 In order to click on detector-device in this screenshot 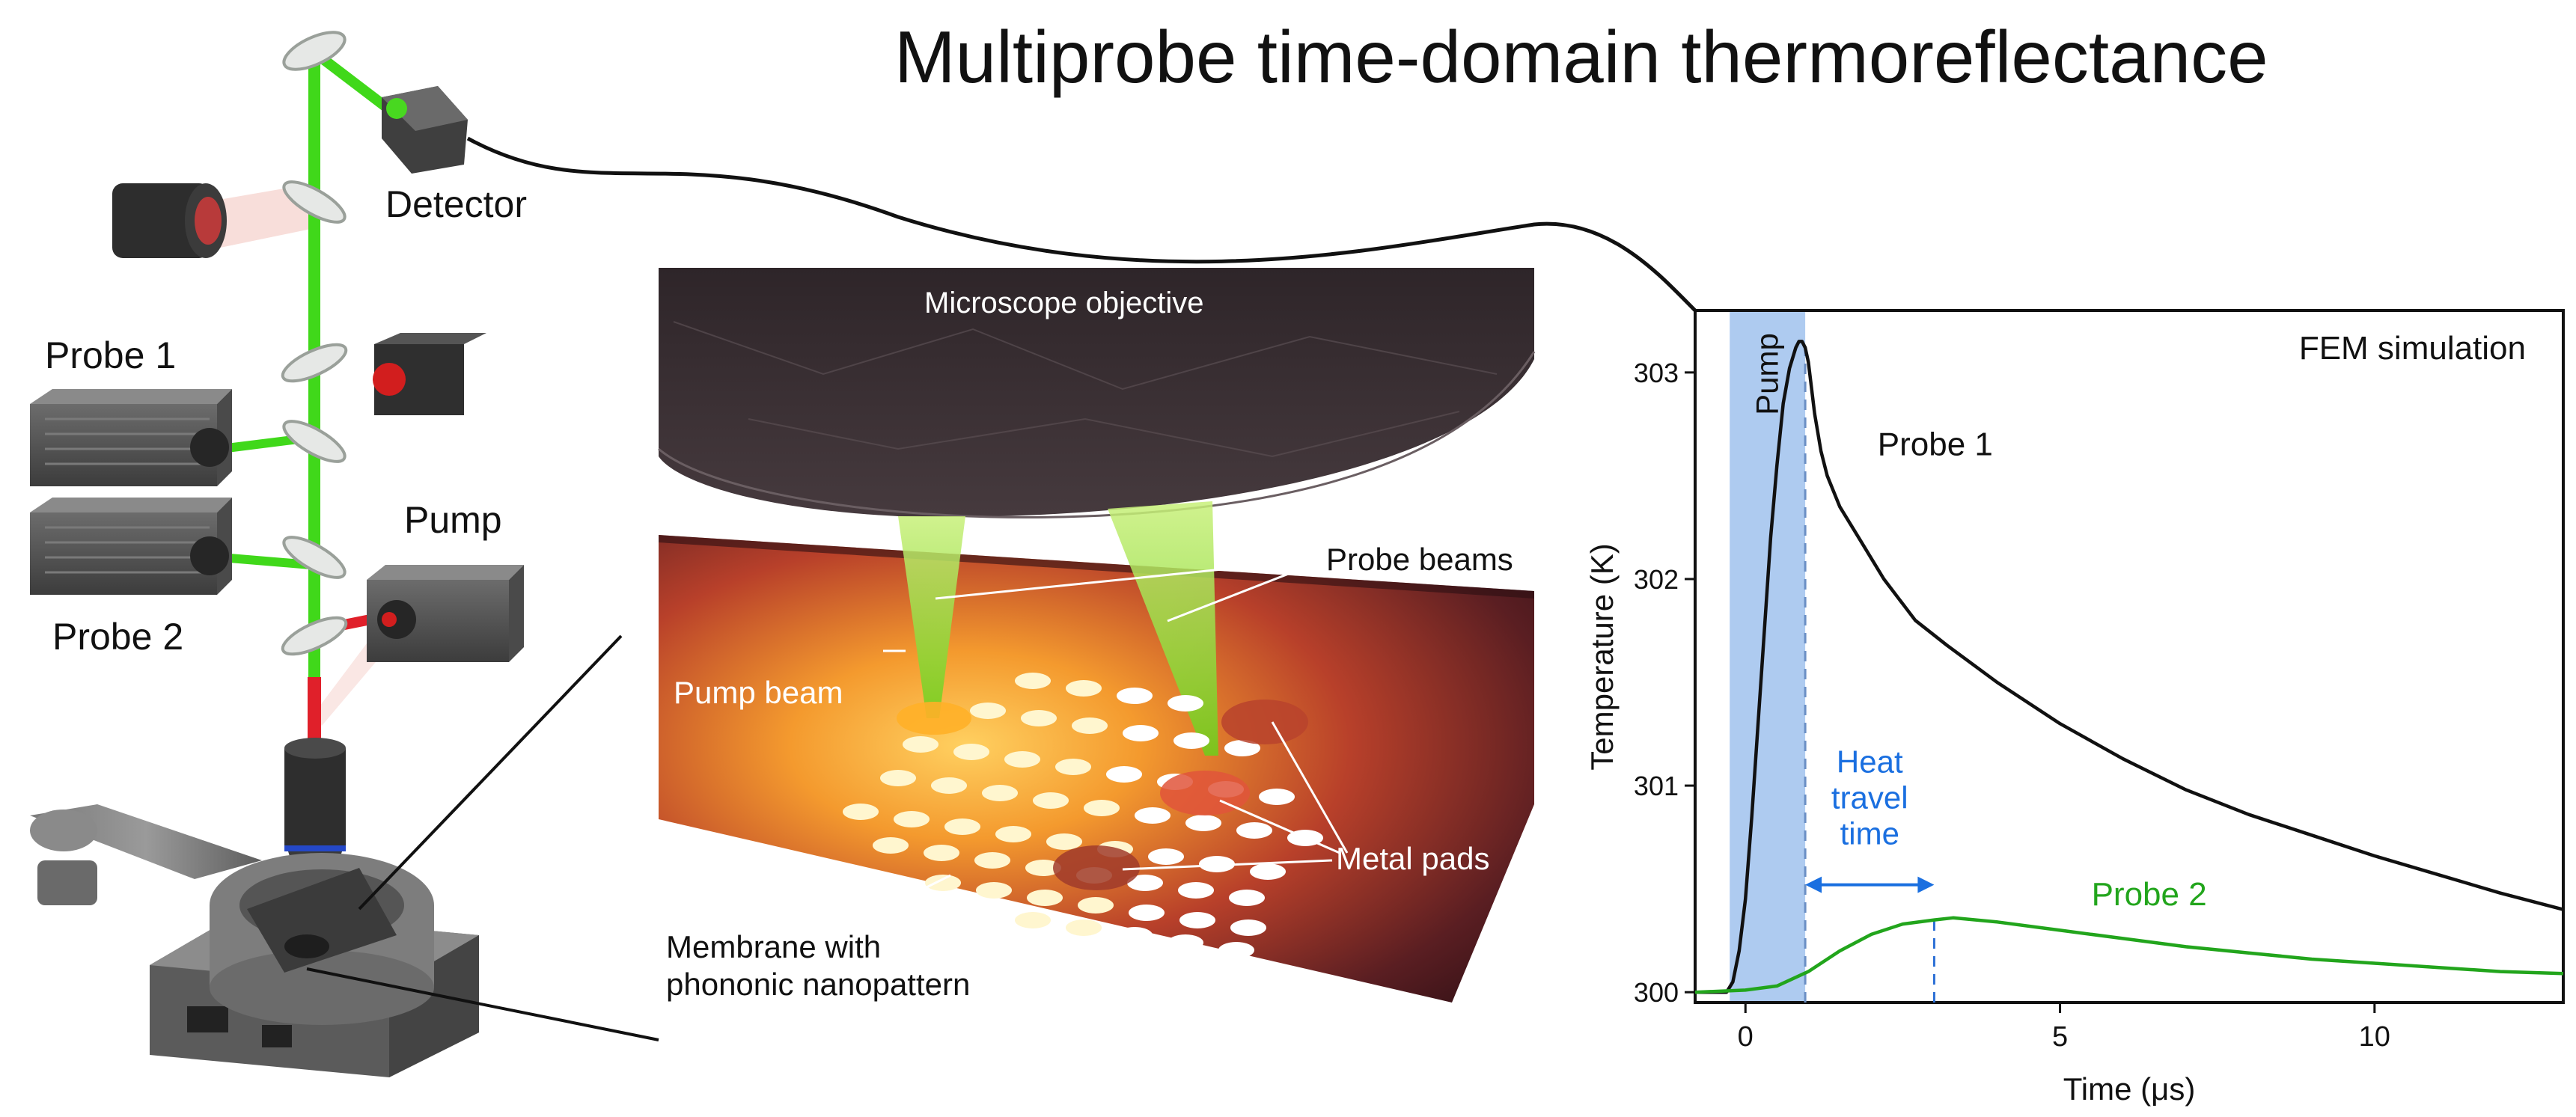, I will do `click(425, 130)`.